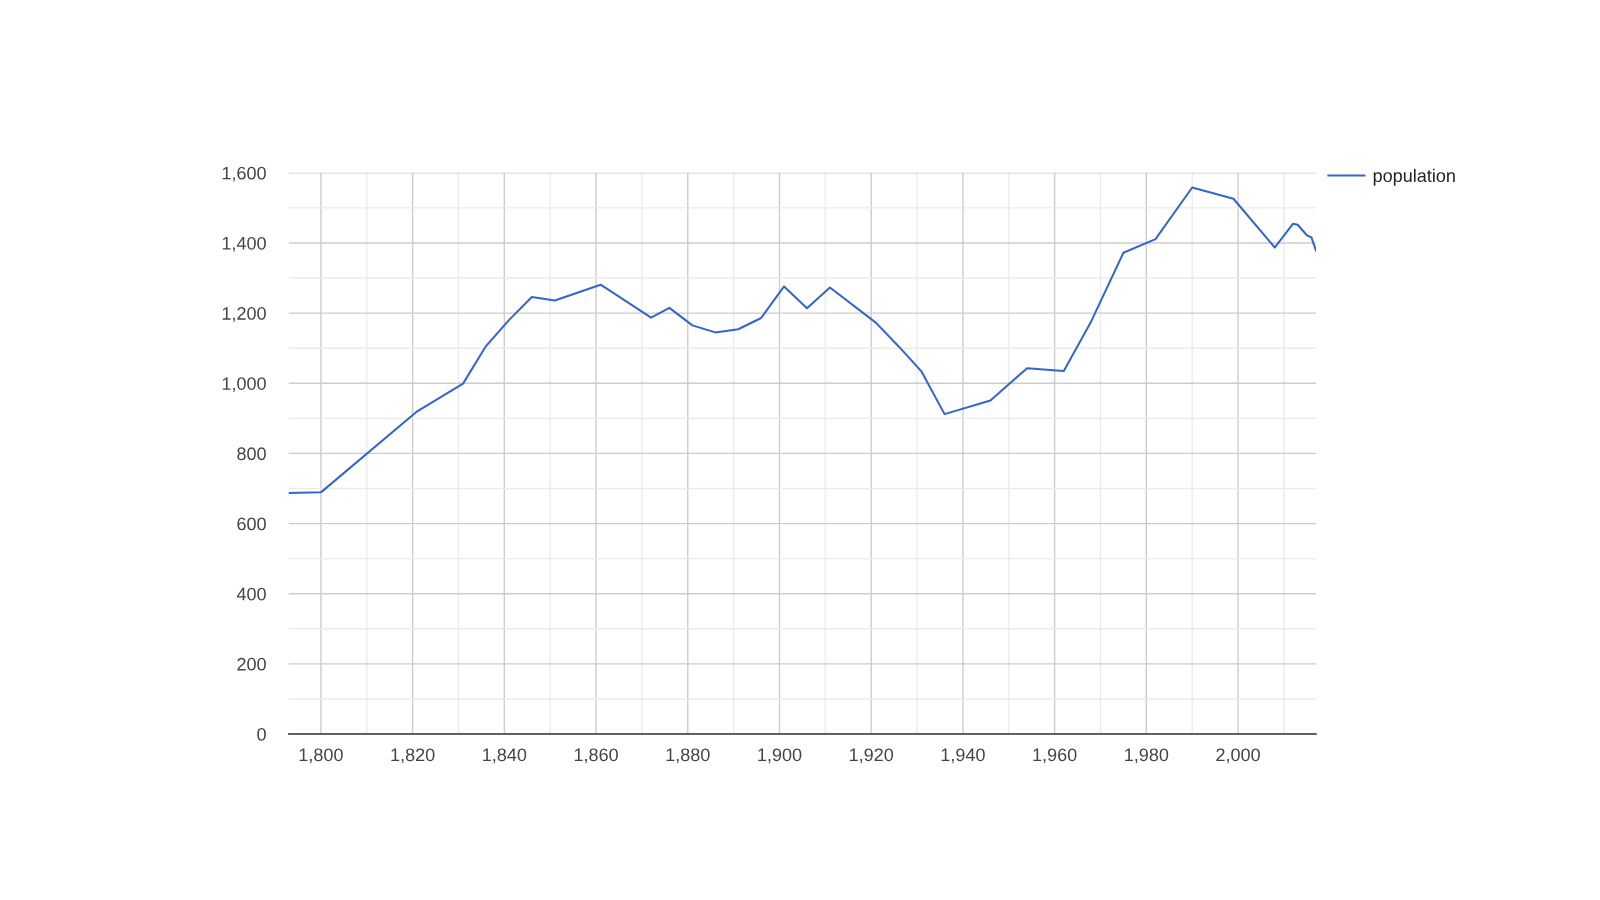  What do you see at coordinates (688, 756) in the screenshot?
I see `x-tick-label: 1,880` at bounding box center [688, 756].